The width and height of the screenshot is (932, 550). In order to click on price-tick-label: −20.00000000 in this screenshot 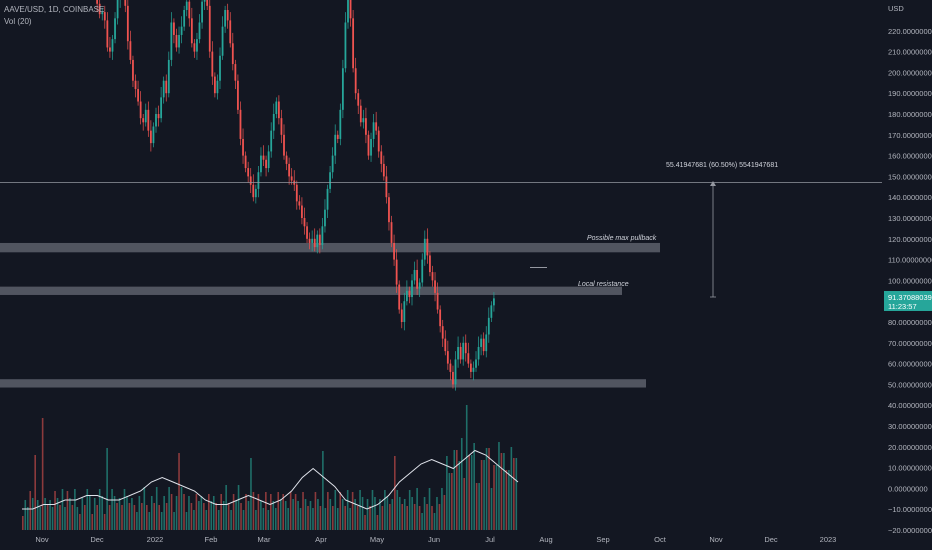, I will do `click(910, 530)`.